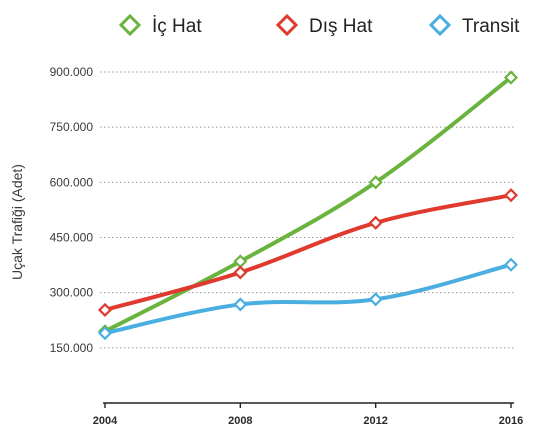  I want to click on y-tick-label: 750.000, so click(72, 127).